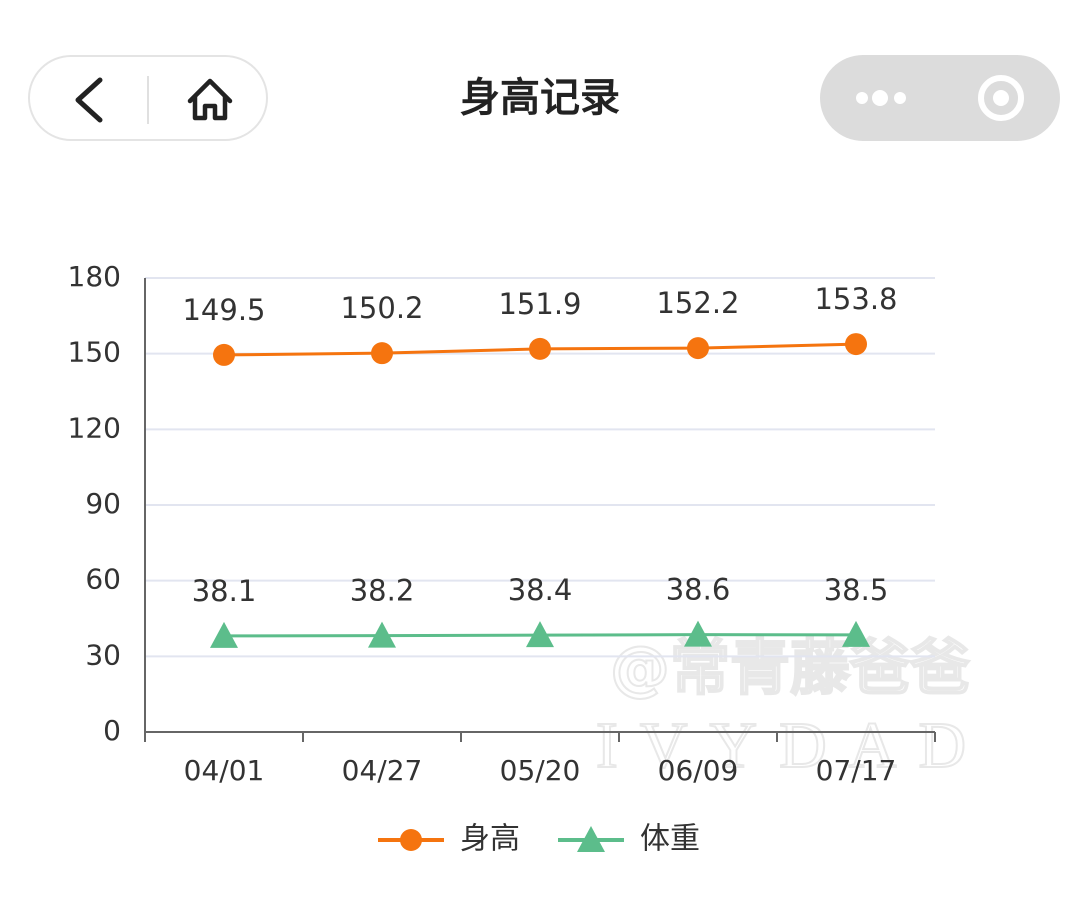 The image size is (1080, 911). What do you see at coordinates (490, 839) in the screenshot?
I see `legend-label: 身高` at bounding box center [490, 839].